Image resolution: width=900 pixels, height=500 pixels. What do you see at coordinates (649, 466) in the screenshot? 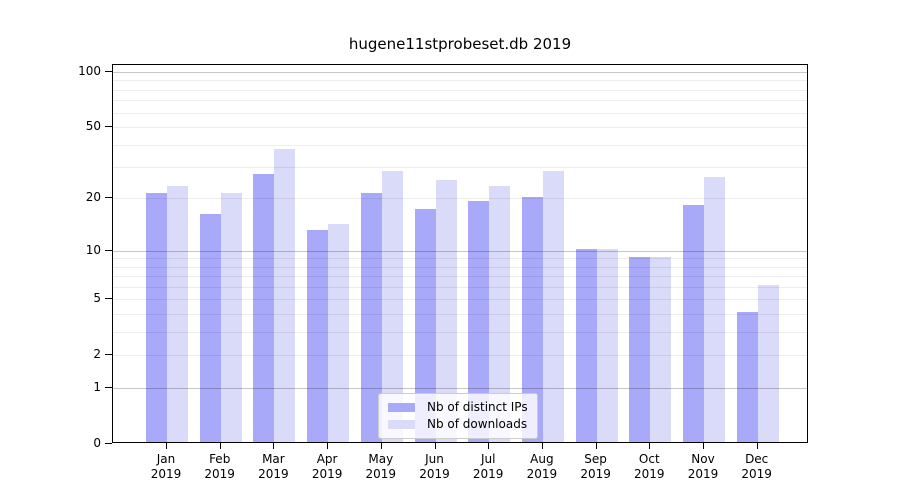
I see `x-tick-label: Oct 2019` at bounding box center [649, 466].